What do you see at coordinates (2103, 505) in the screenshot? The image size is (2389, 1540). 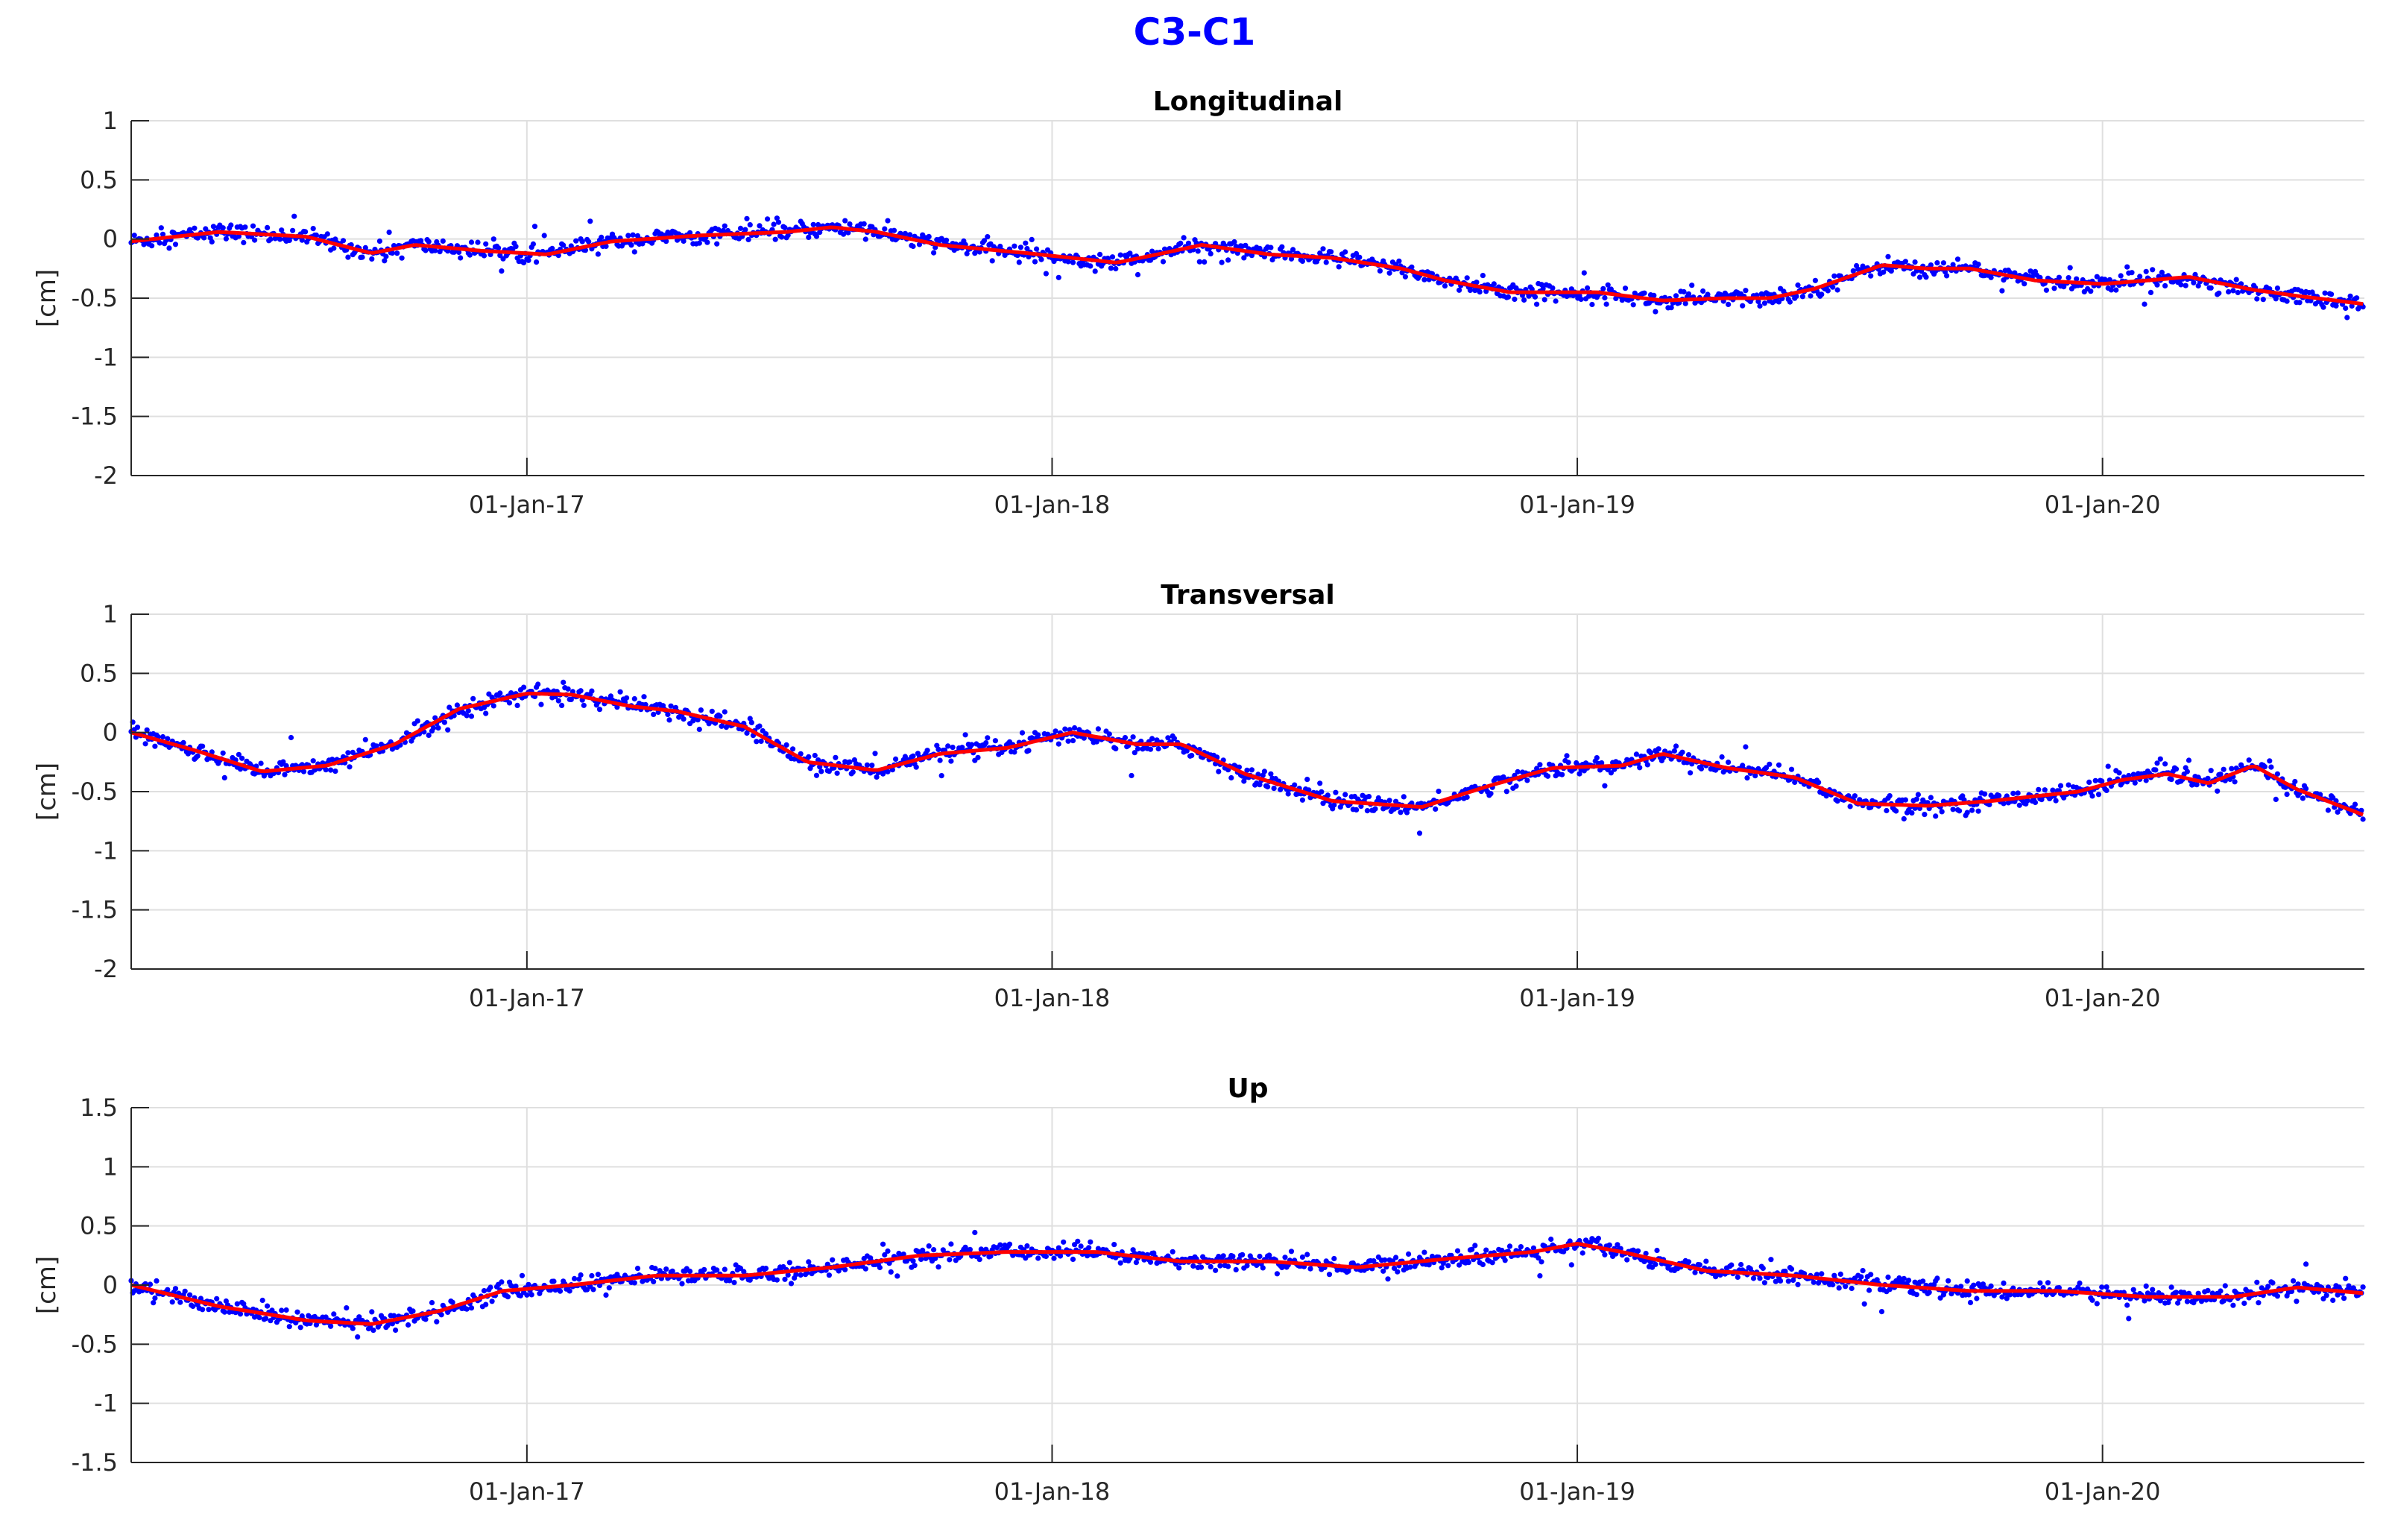 I see `x-tick-label: 01-Jan-20` at bounding box center [2103, 505].